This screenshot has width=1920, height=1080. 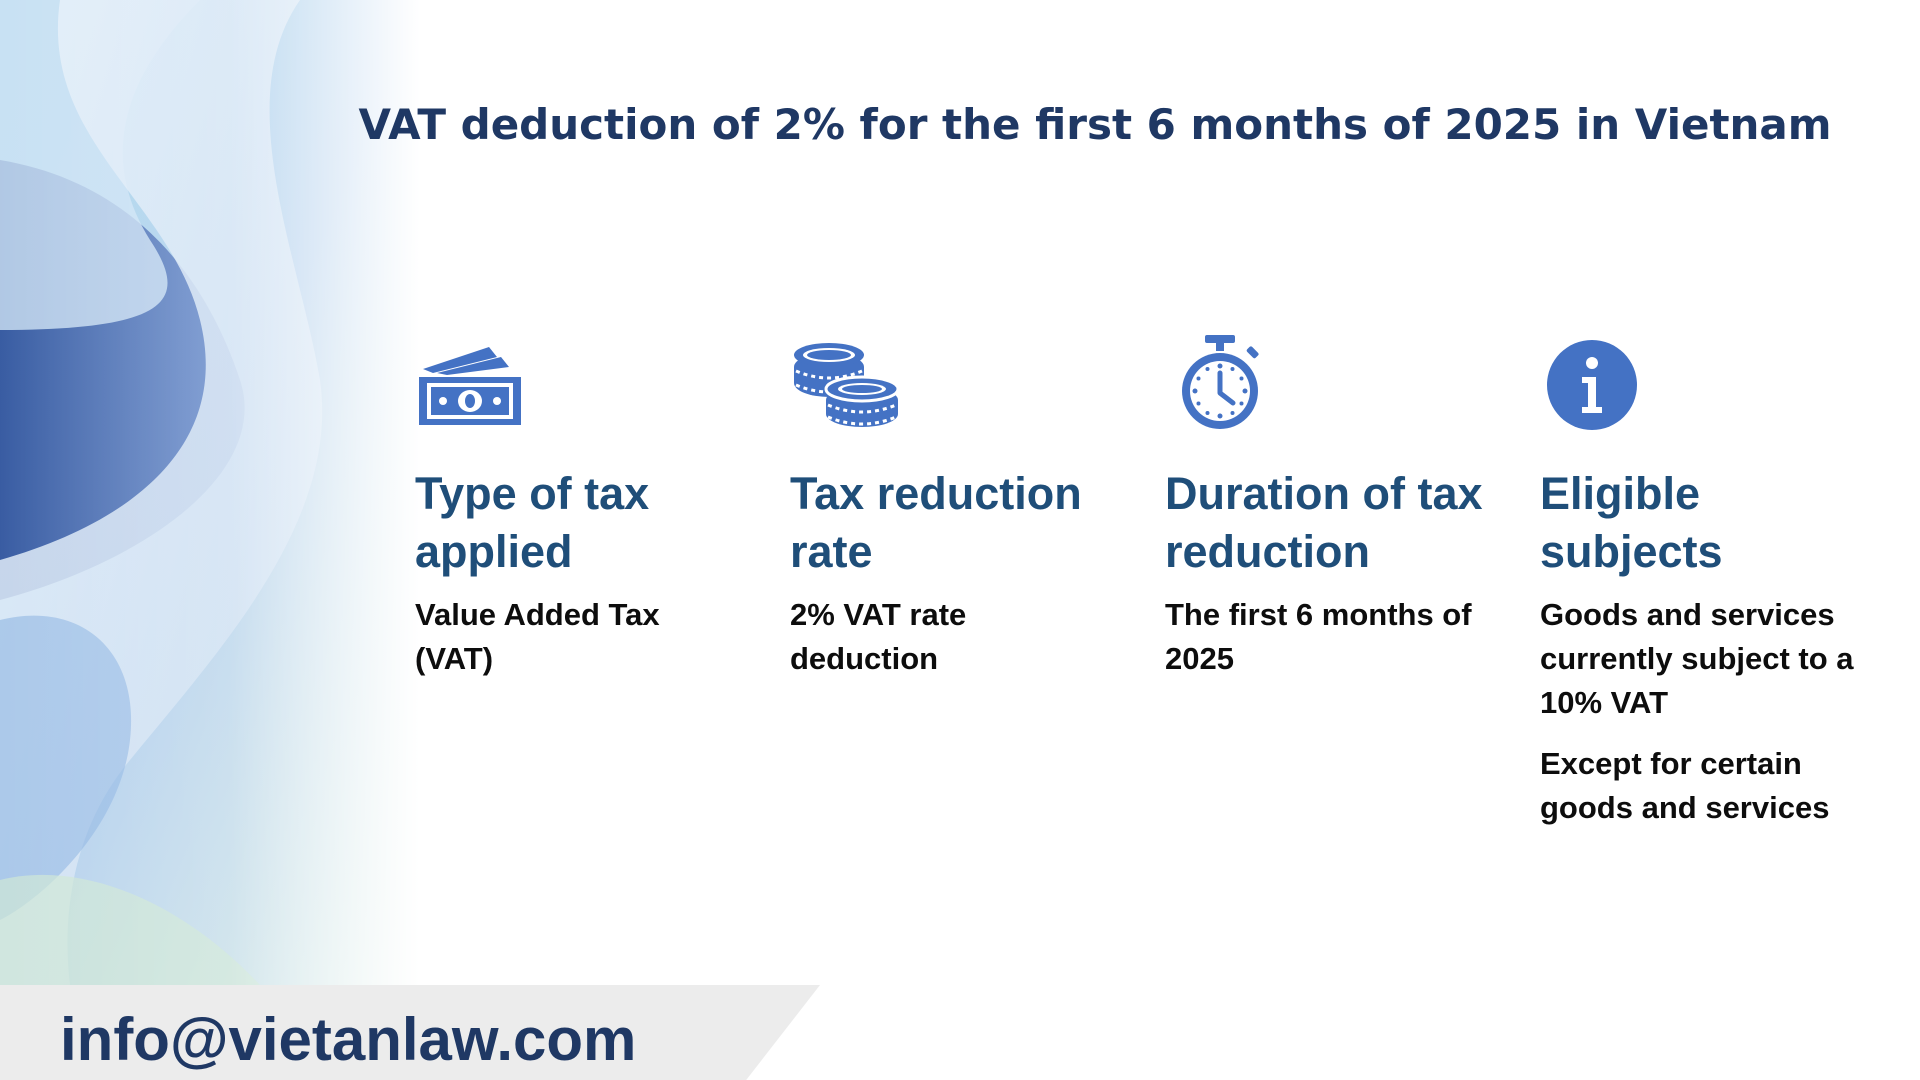 What do you see at coordinates (846, 385) in the screenshot?
I see `coins-icon` at bounding box center [846, 385].